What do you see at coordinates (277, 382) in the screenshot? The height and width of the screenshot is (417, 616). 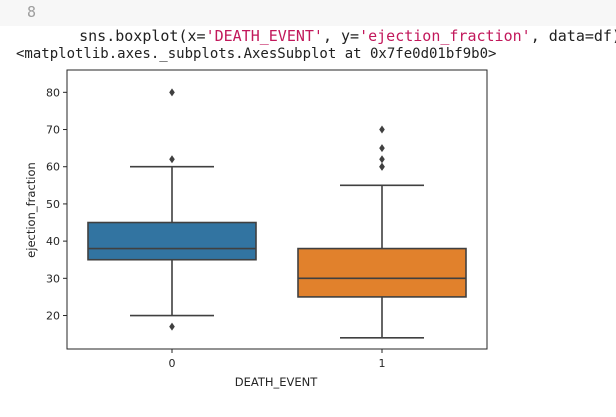 I see `x-axis-label: DEATH_EVENT` at bounding box center [277, 382].